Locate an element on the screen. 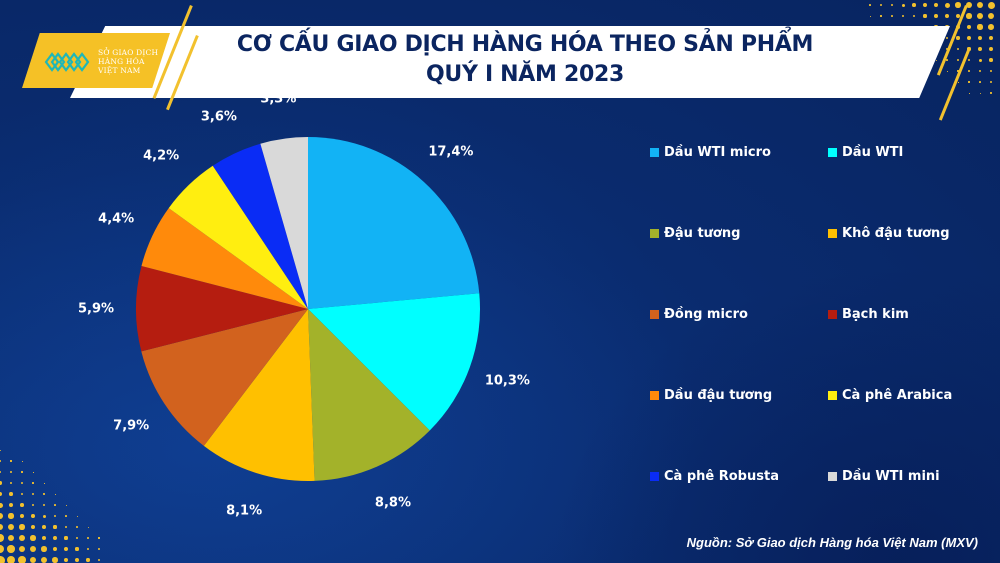 Image resolution: width=1000 pixels, height=563 pixels. legend-label: Khô đậu tương is located at coordinates (896, 233).